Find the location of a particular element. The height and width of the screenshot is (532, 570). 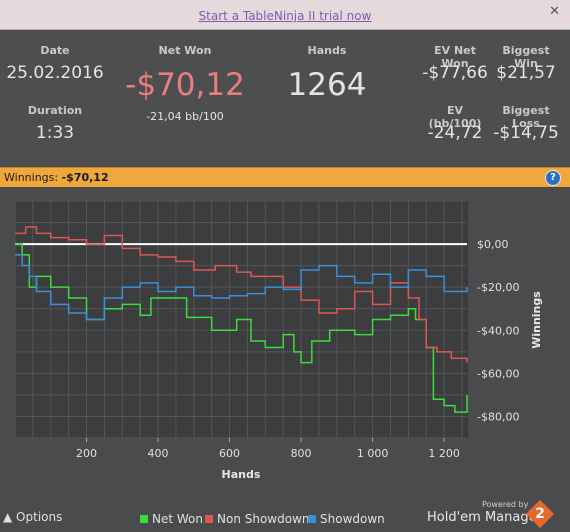

legend-swatch-showdown is located at coordinates (312, 519).